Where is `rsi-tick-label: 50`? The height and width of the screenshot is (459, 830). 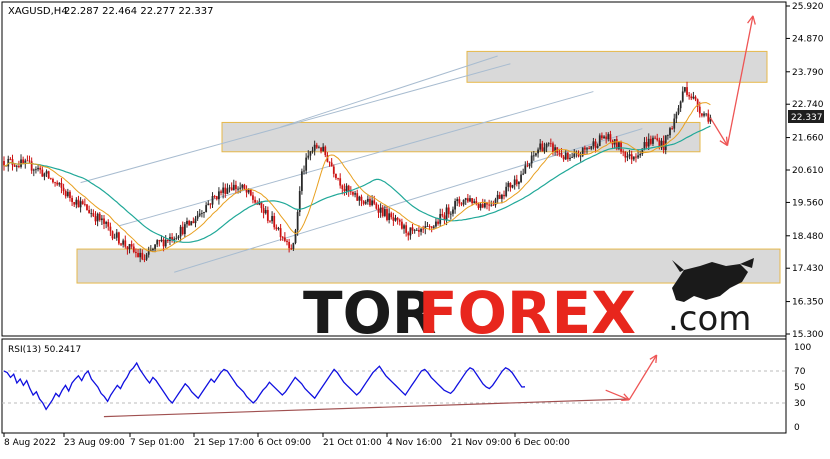
rsi-tick-label: 50 is located at coordinates (800, 388).